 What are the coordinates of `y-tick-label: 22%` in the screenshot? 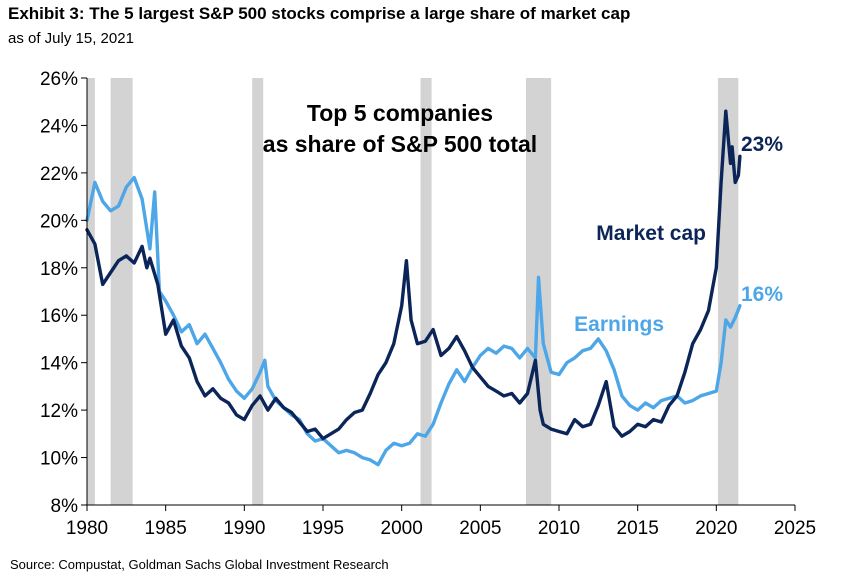 It's located at (59, 174).